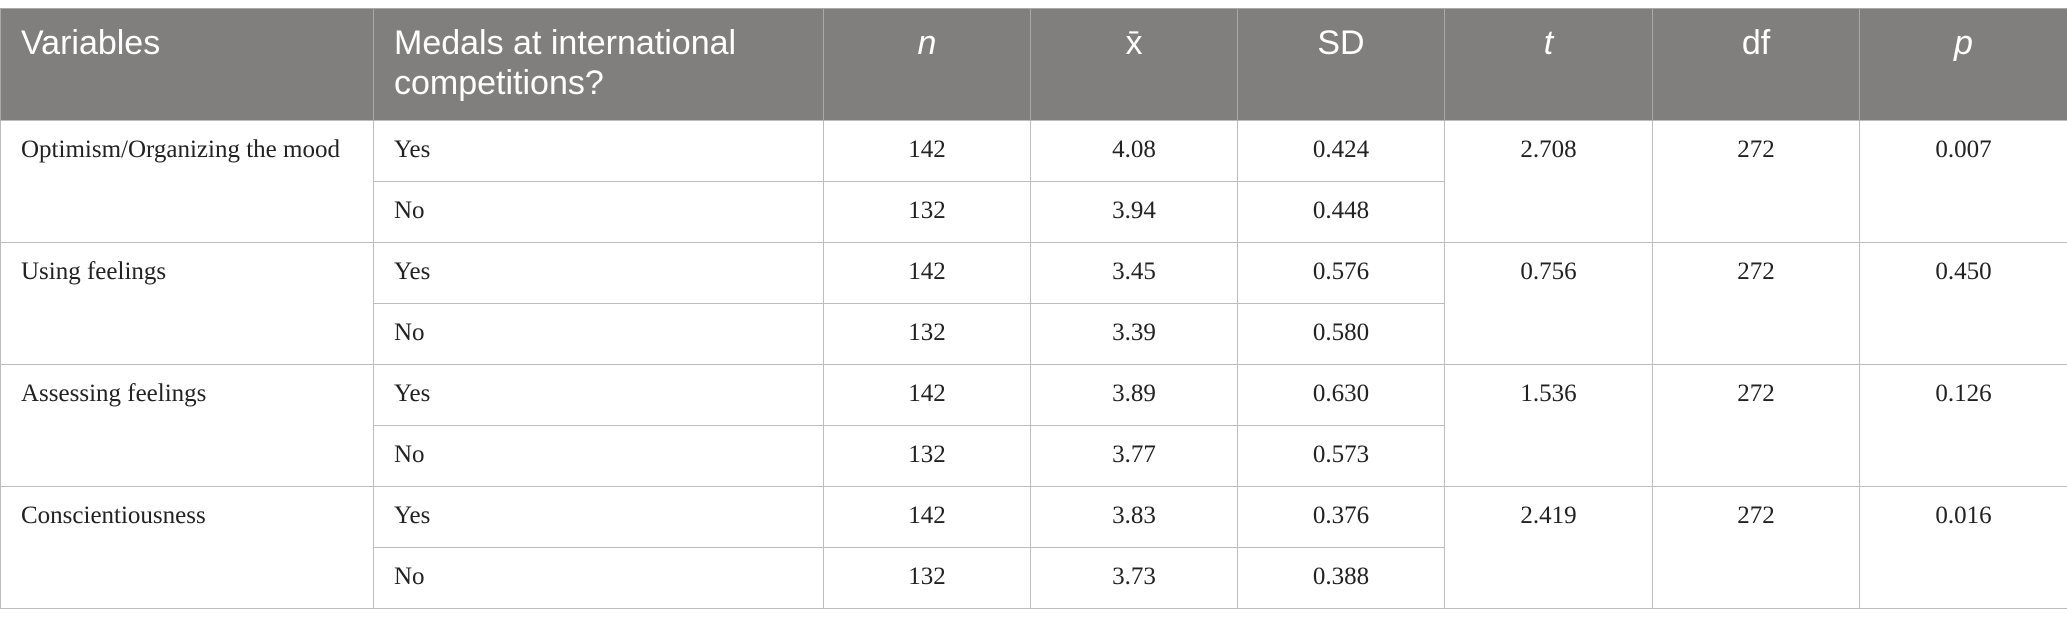 Image resolution: width=2067 pixels, height=628 pixels. What do you see at coordinates (1963, 547) in the screenshot?
I see `p-cell: 0.016` at bounding box center [1963, 547].